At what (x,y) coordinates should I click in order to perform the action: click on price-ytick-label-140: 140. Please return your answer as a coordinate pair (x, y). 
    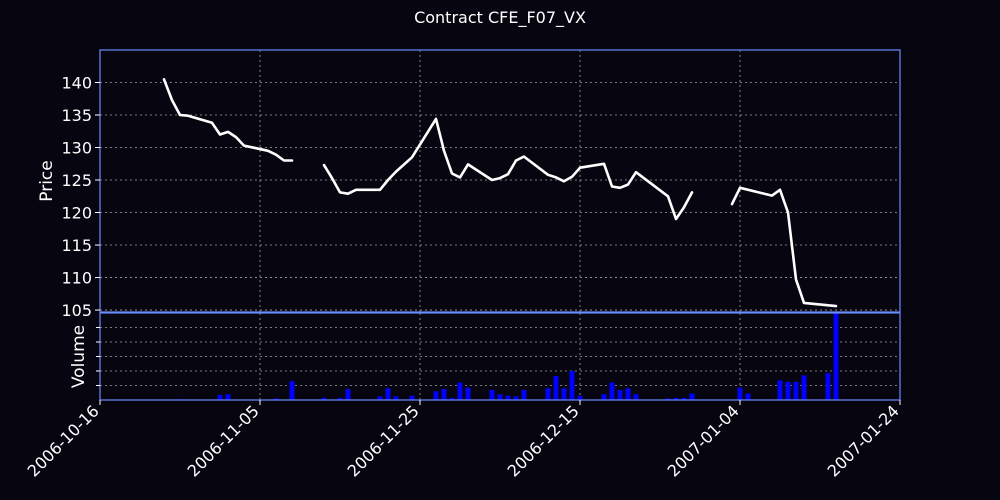
    Looking at the image, I should click on (76, 83).